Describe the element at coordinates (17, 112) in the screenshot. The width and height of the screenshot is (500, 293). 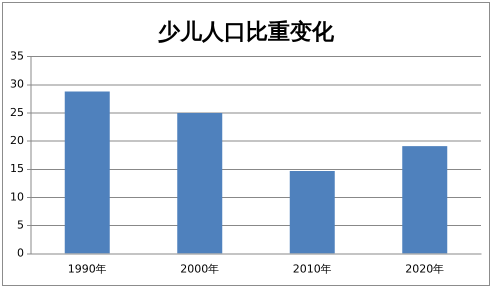
I see `y-tick-label: 25` at that location.